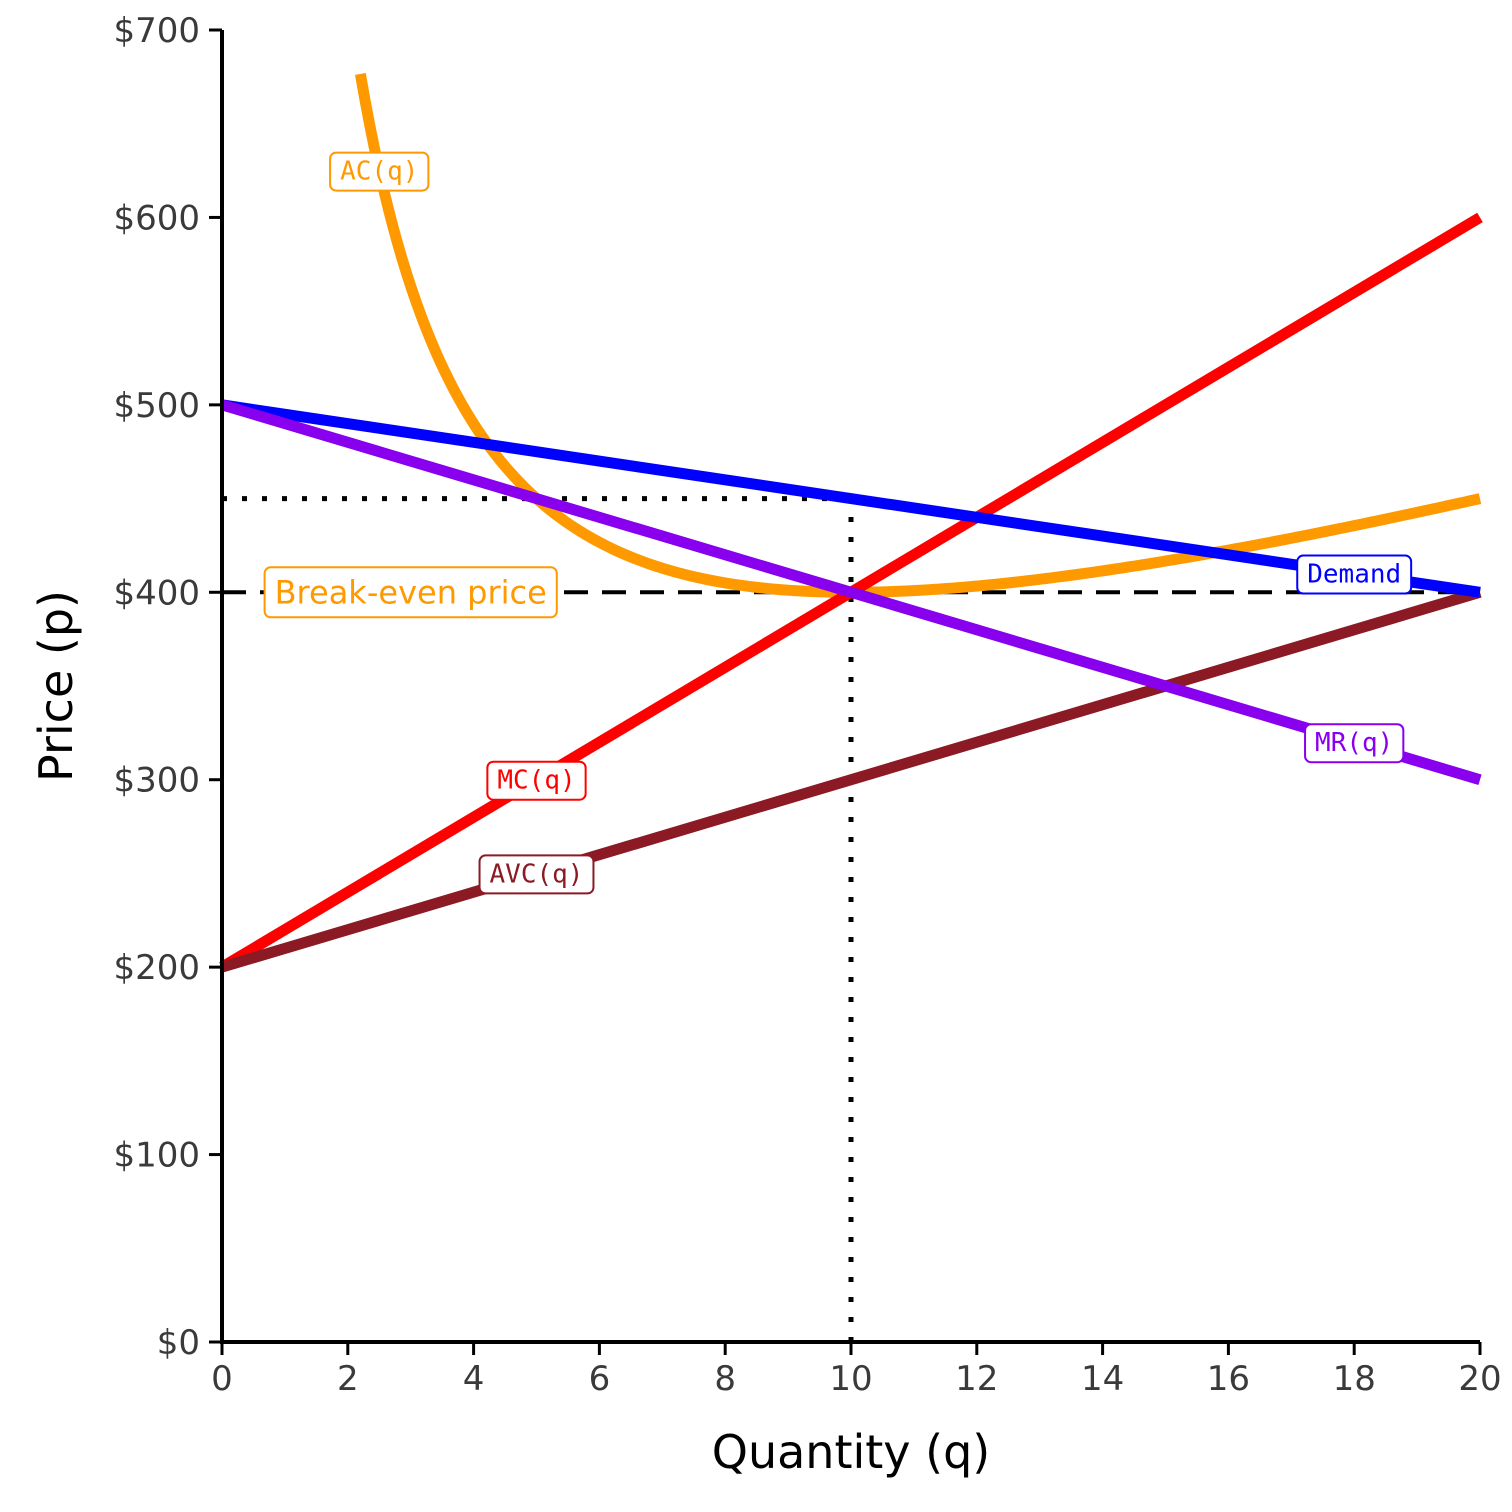  What do you see at coordinates (850, 1379) in the screenshot?
I see `x-tick-label: 10` at bounding box center [850, 1379].